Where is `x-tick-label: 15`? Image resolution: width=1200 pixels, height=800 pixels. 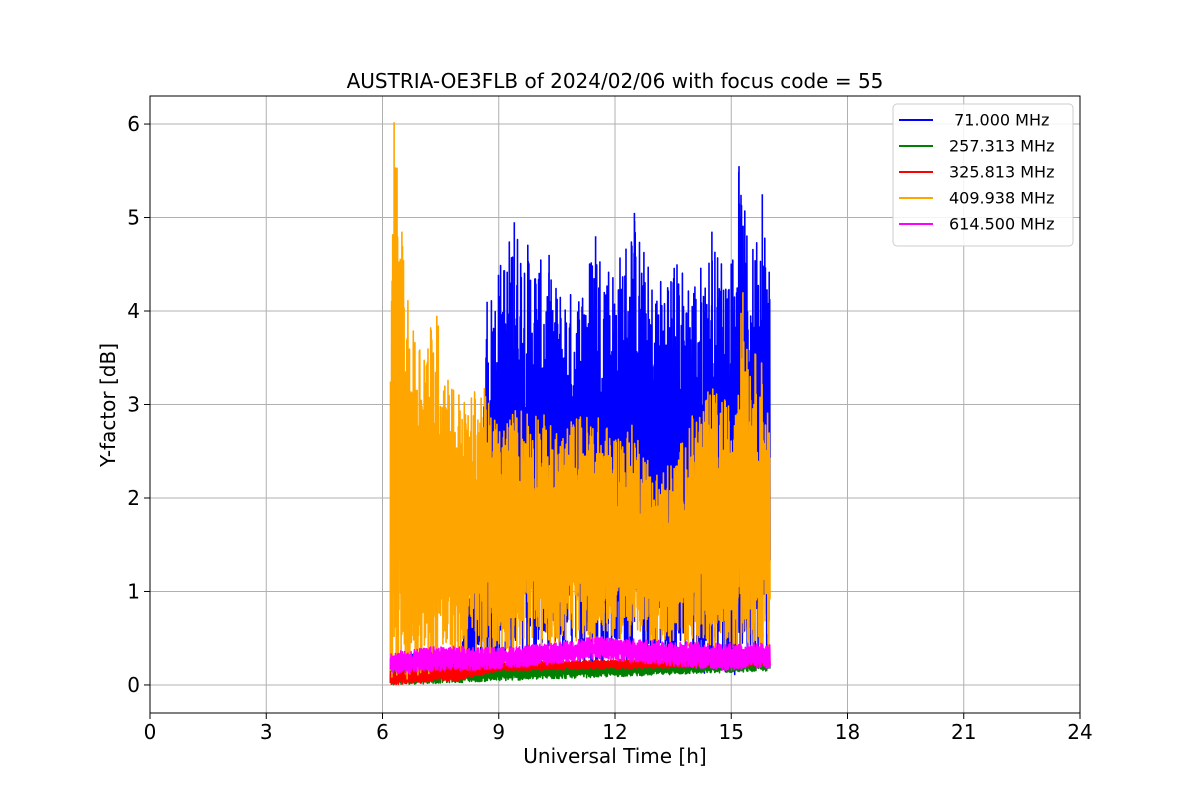
x-tick-label: 15 is located at coordinates (731, 732).